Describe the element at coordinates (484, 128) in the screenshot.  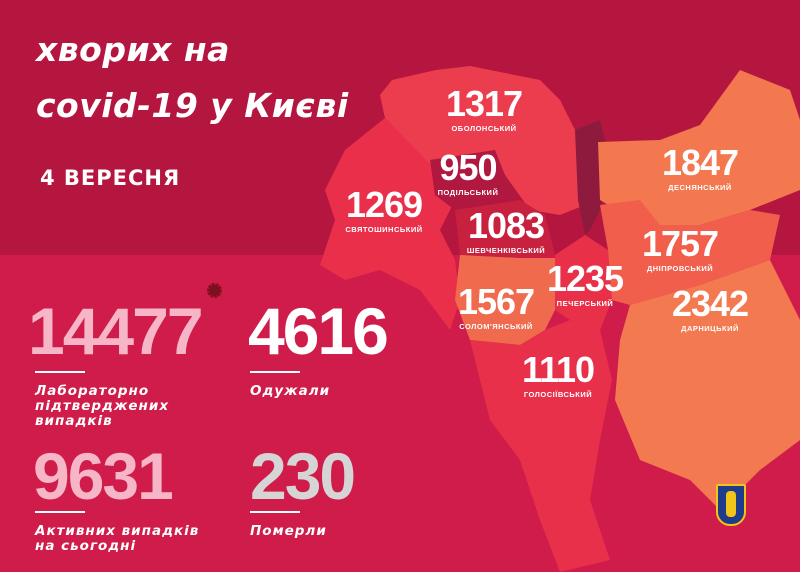
I see `district-name-obolonskyi: ОБОЛОНСЬКИЙ` at that location.